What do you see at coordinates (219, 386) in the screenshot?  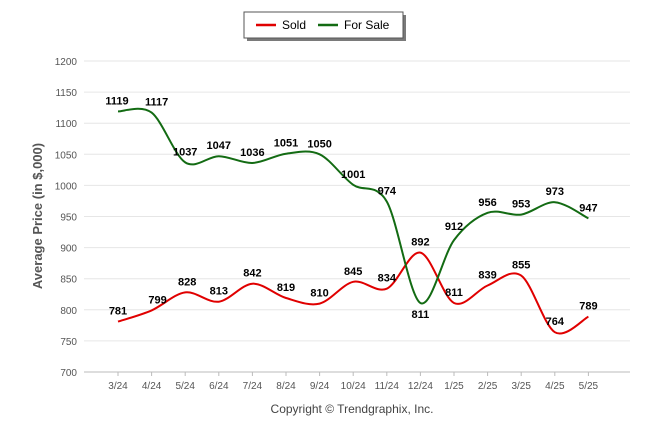 I see `x-tick-label: 6/24` at bounding box center [219, 386].